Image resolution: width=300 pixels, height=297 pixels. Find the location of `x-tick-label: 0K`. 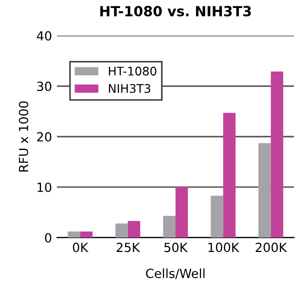

x-tick-label: 0K is located at coordinates (80, 247).